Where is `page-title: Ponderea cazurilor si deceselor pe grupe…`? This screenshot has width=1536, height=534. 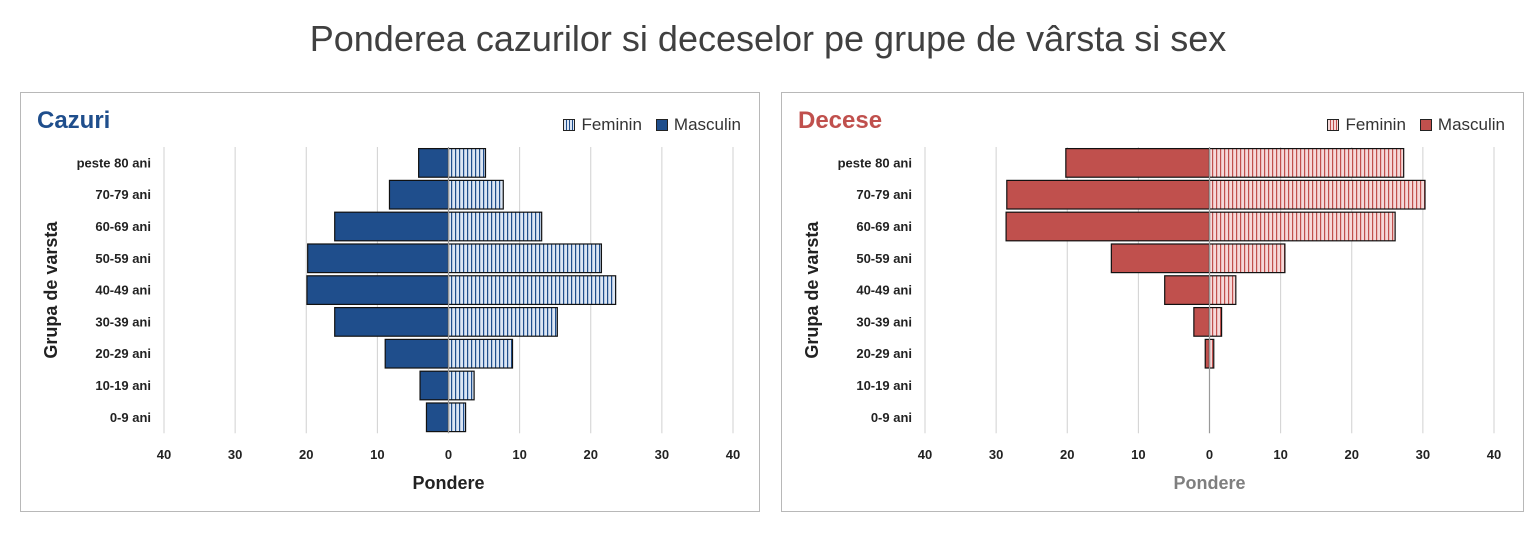
page-title: Ponderea cazurilor si deceselor pe grupe… is located at coordinates (768, 38).